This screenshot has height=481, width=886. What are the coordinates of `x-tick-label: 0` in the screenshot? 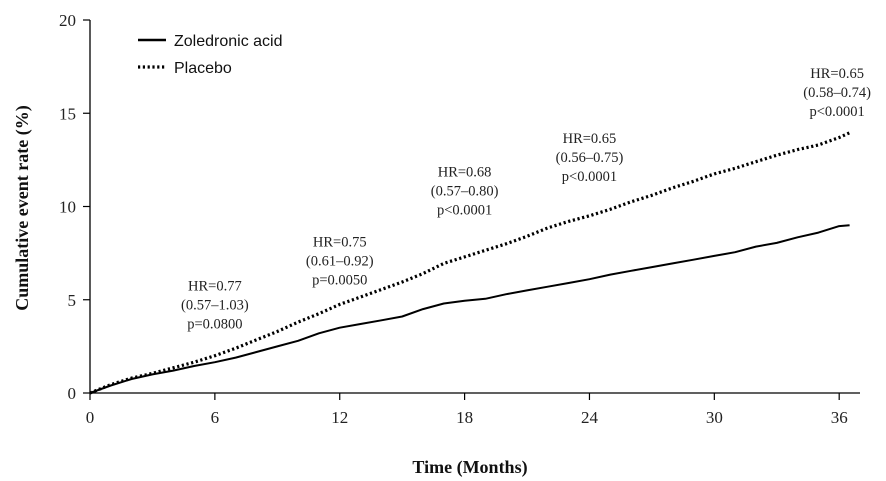 It's located at (90, 417).